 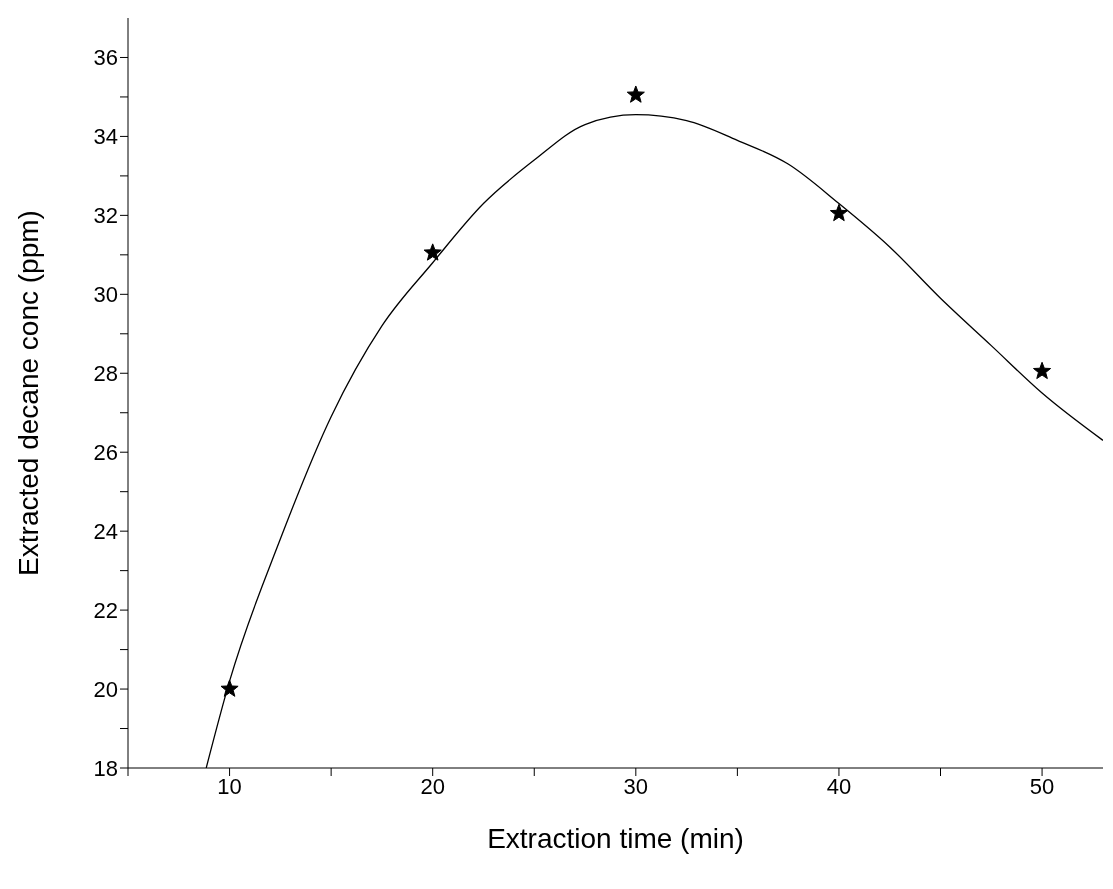 What do you see at coordinates (105, 295) in the screenshot?
I see `y-tick-label: 30` at bounding box center [105, 295].